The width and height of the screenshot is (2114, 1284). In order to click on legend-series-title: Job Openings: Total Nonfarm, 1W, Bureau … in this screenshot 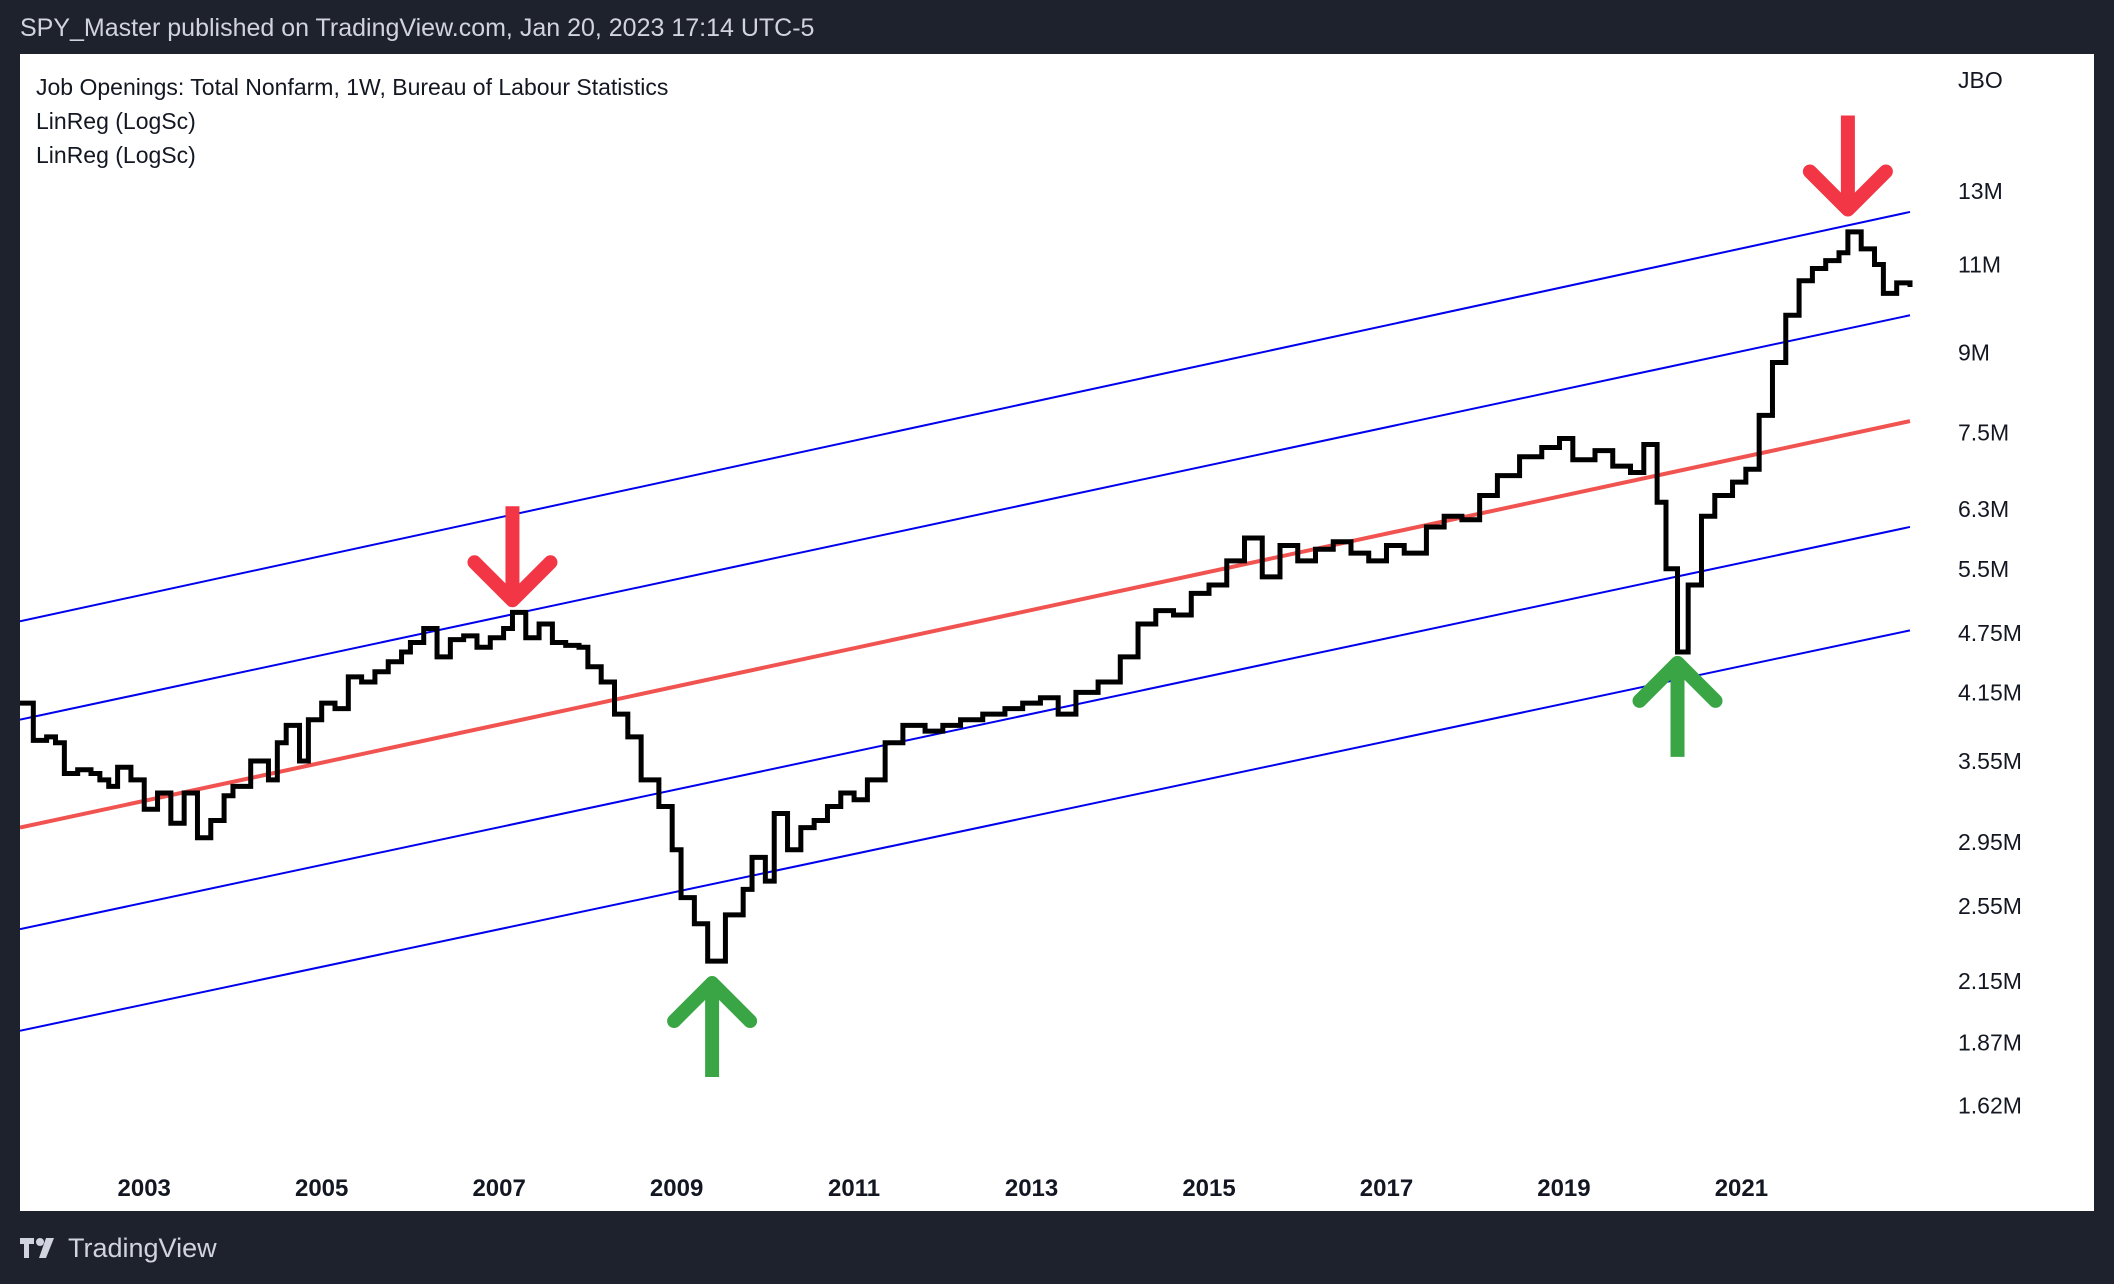, I will do `click(352, 87)`.